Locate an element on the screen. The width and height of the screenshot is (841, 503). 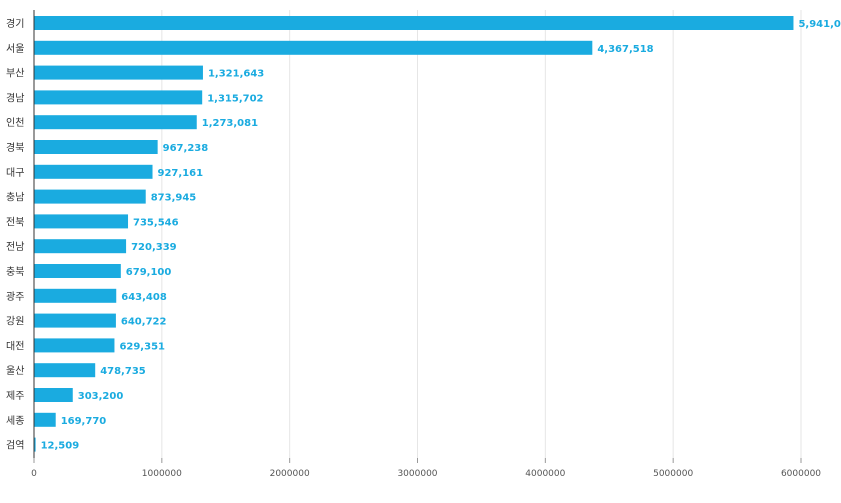
data-label: 967,238 is located at coordinates (186, 148).